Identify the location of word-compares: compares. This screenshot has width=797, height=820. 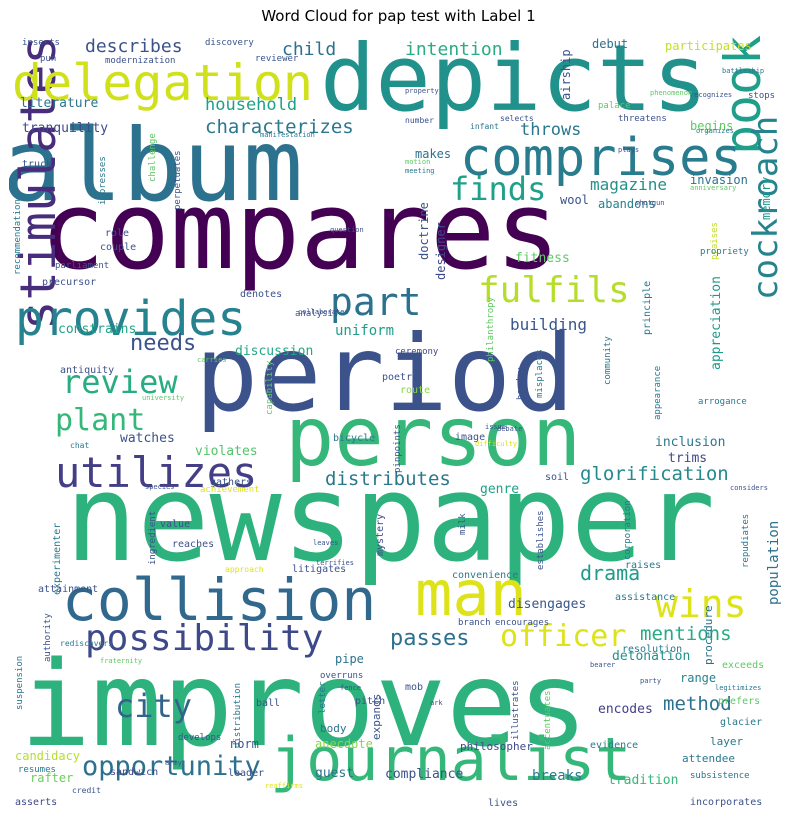
(300, 231).